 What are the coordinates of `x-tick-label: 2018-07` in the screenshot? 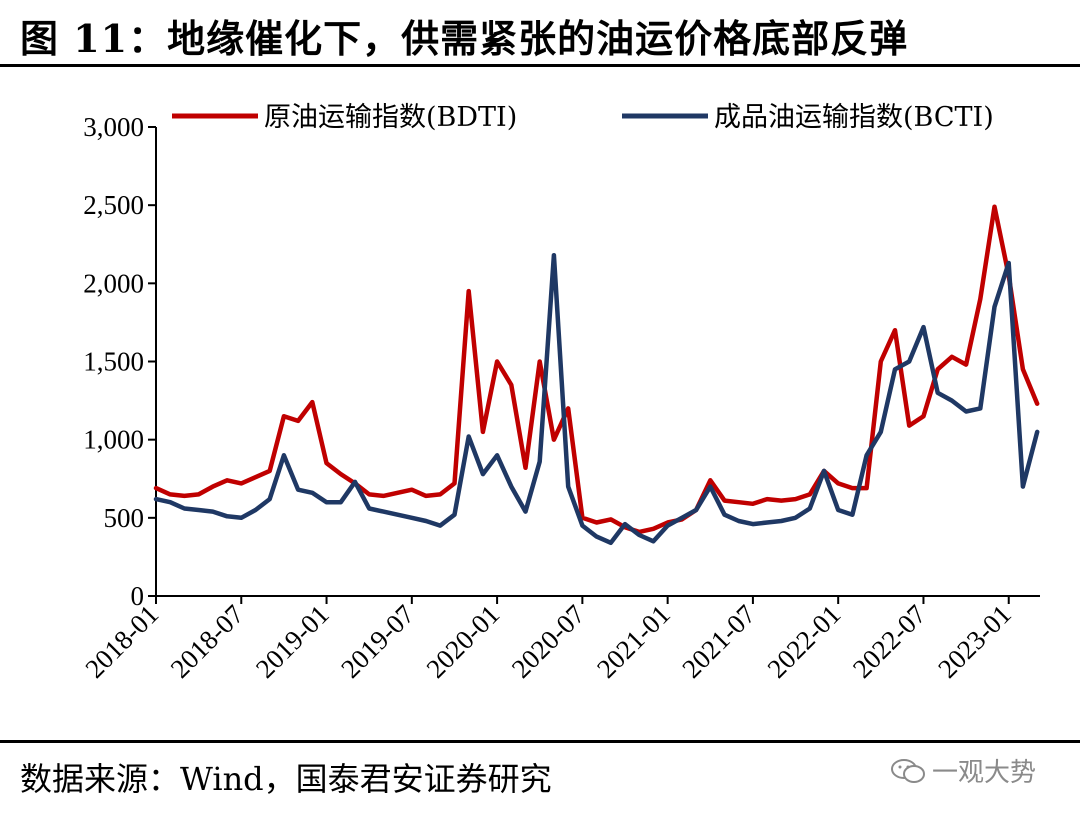 It's located at (207, 641).